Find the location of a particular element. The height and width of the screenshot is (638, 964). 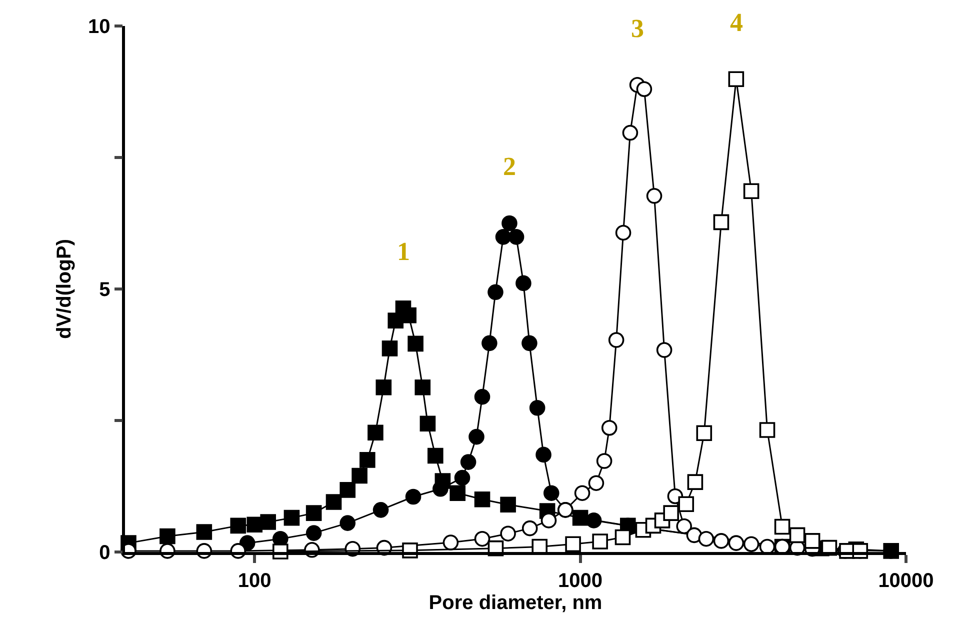

y-axis-title: dV/d(logP) is located at coordinates (65, 289).